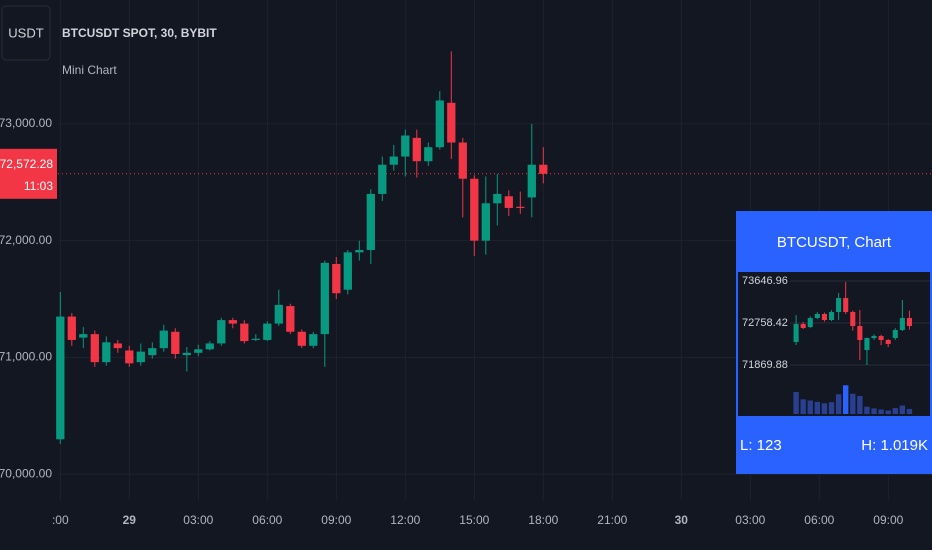 The height and width of the screenshot is (550, 932). Describe the element at coordinates (198, 520) in the screenshot. I see `x-tick-label: 03:00` at that location.